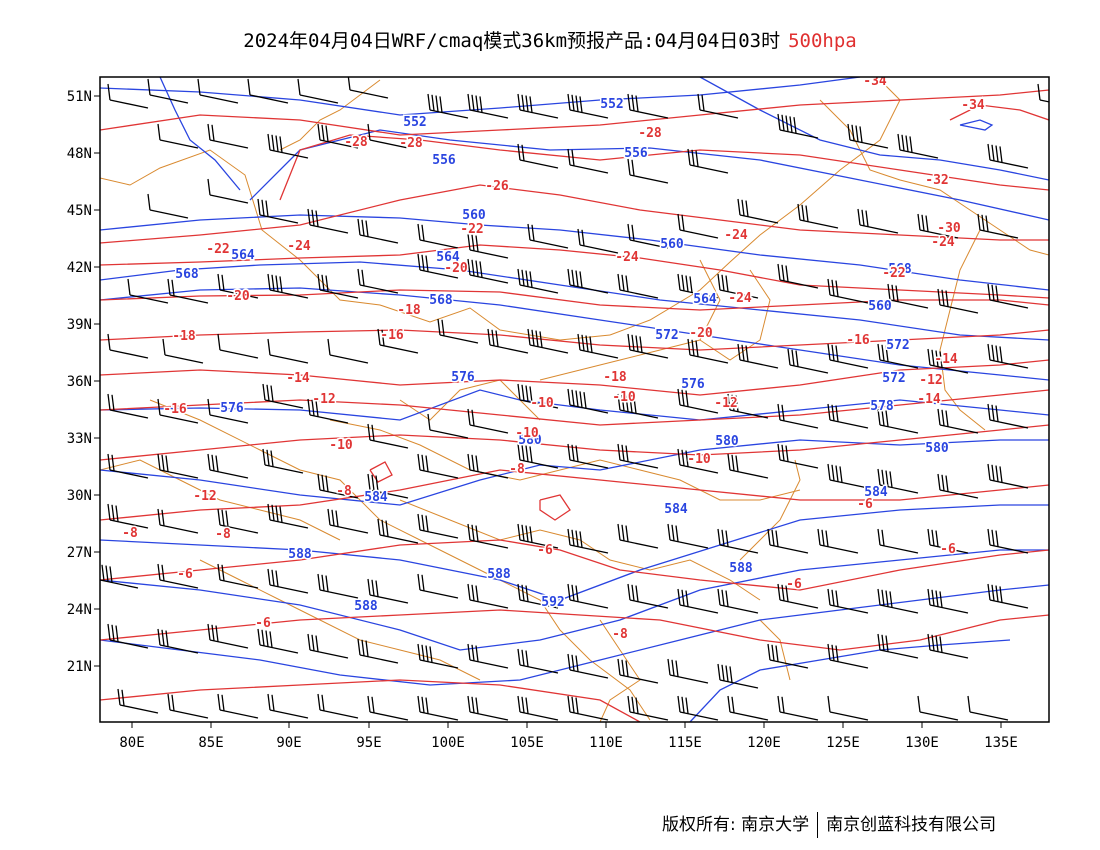  What do you see at coordinates (130, 533) in the screenshot?
I see `temperature-label: -8` at bounding box center [130, 533].